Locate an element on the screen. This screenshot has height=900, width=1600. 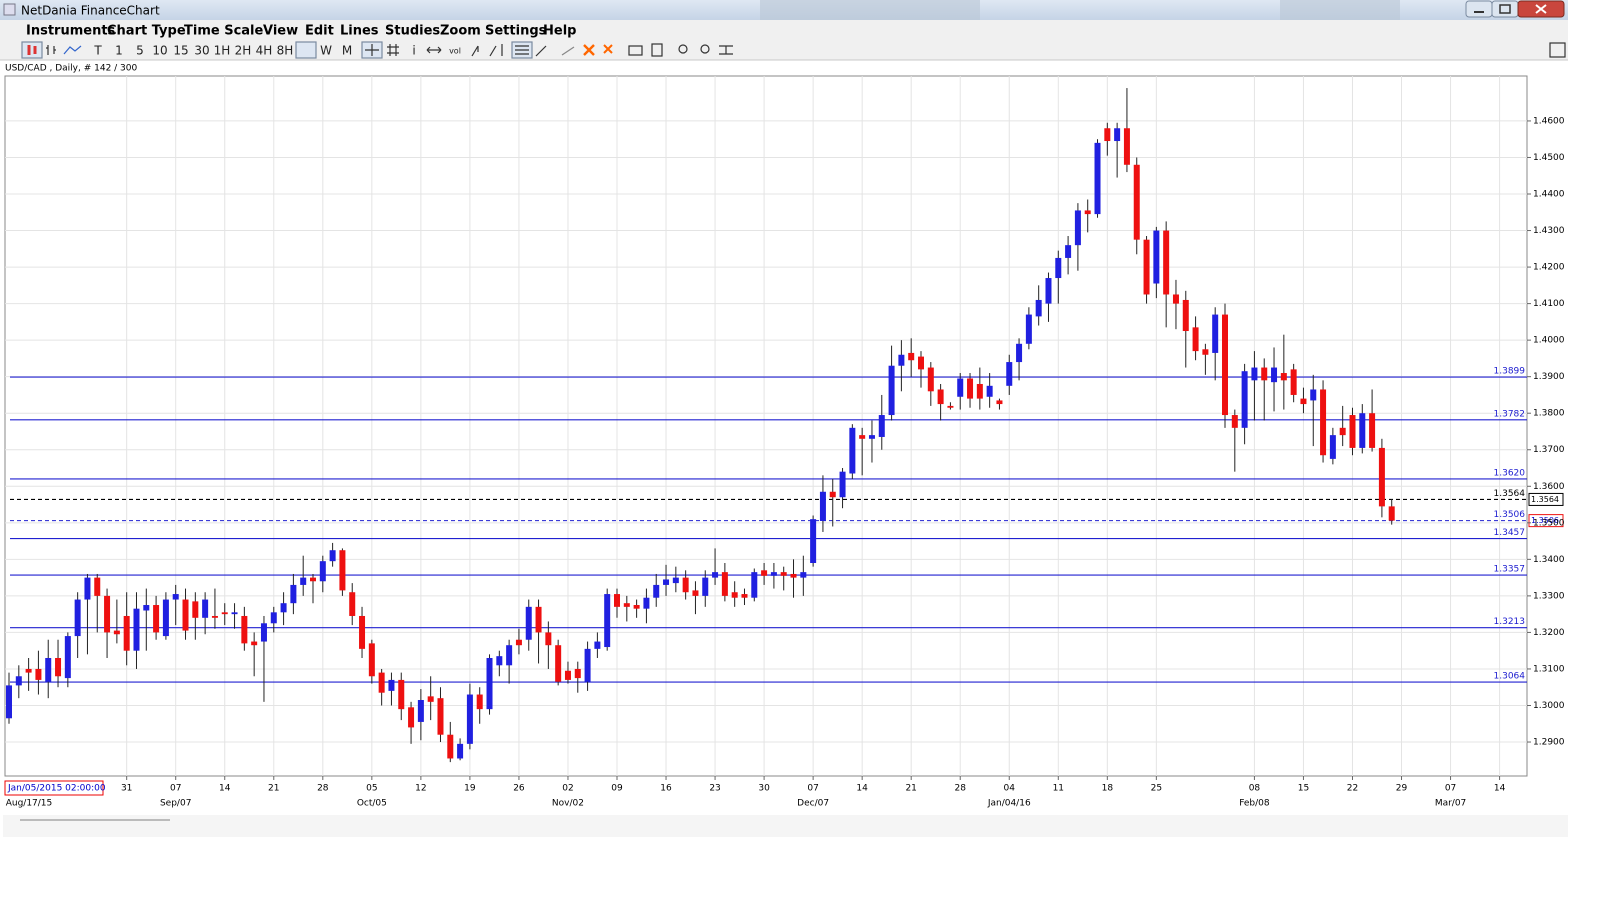
maximize-button is located at coordinates (1505, 9).